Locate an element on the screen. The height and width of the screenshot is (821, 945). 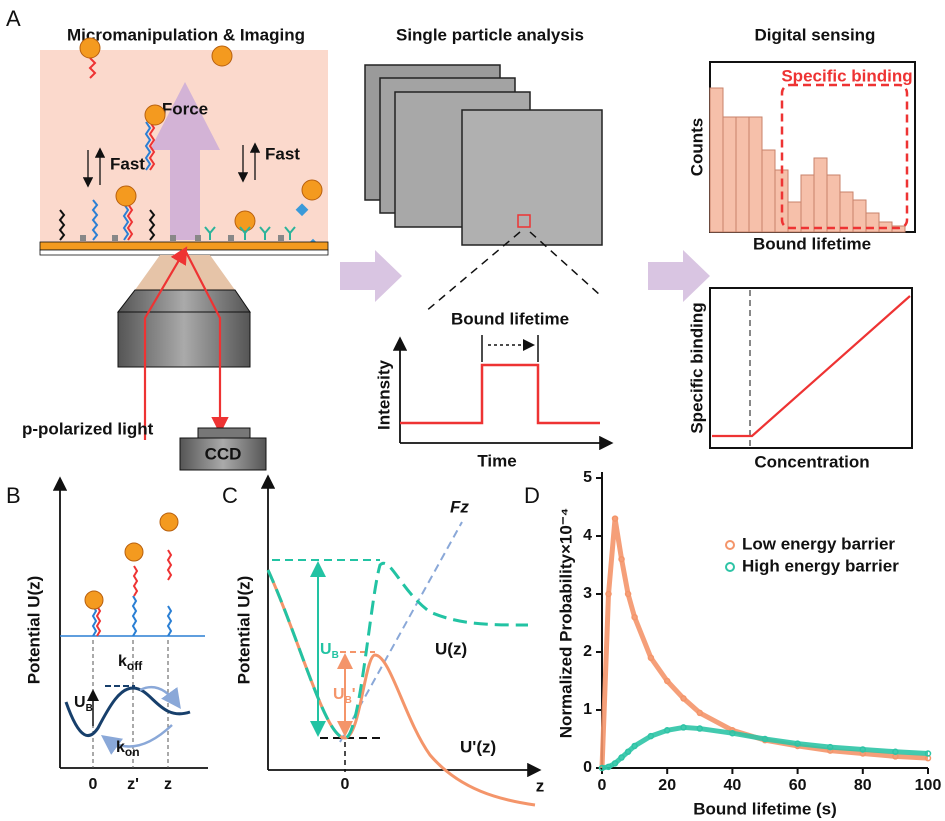
y-tick-label: 0 is located at coordinates (587, 767).